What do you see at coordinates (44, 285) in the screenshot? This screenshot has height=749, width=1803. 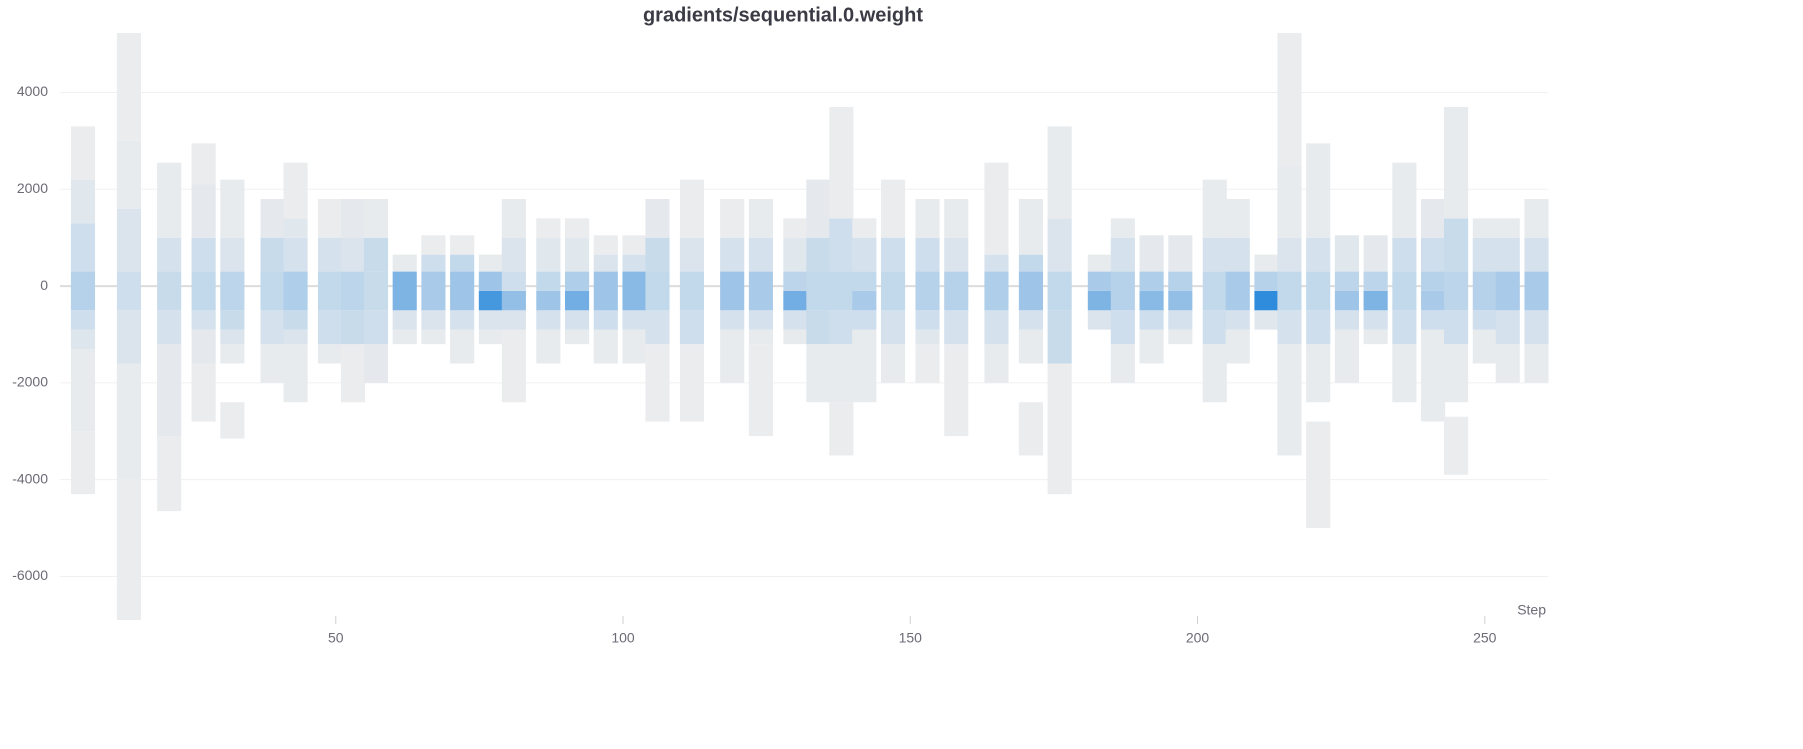 I see `y-tick-label: 0` at bounding box center [44, 285].